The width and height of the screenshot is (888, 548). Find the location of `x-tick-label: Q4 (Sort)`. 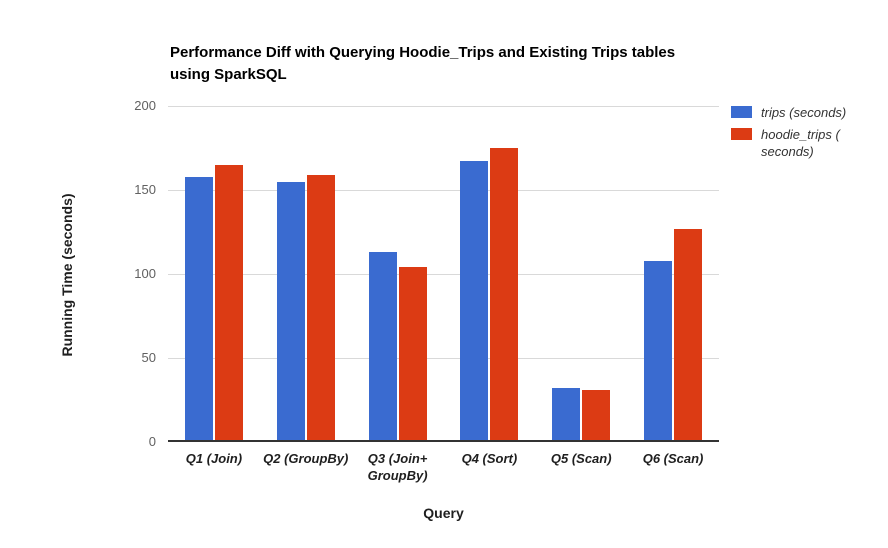

x-tick-label: Q4 (Sort) is located at coordinates (489, 458).